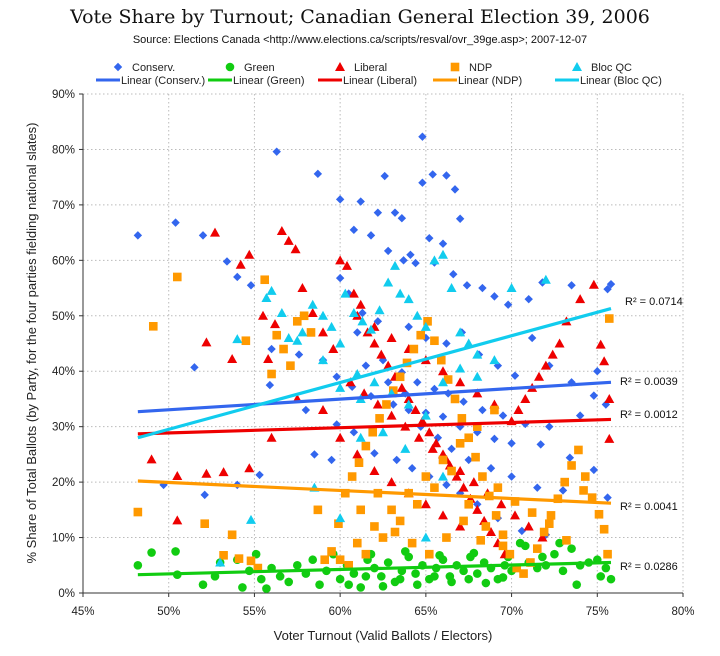 The width and height of the screenshot is (720, 656). Describe the element at coordinates (63, 483) in the screenshot. I see `y-tick-label: 20%` at that location.